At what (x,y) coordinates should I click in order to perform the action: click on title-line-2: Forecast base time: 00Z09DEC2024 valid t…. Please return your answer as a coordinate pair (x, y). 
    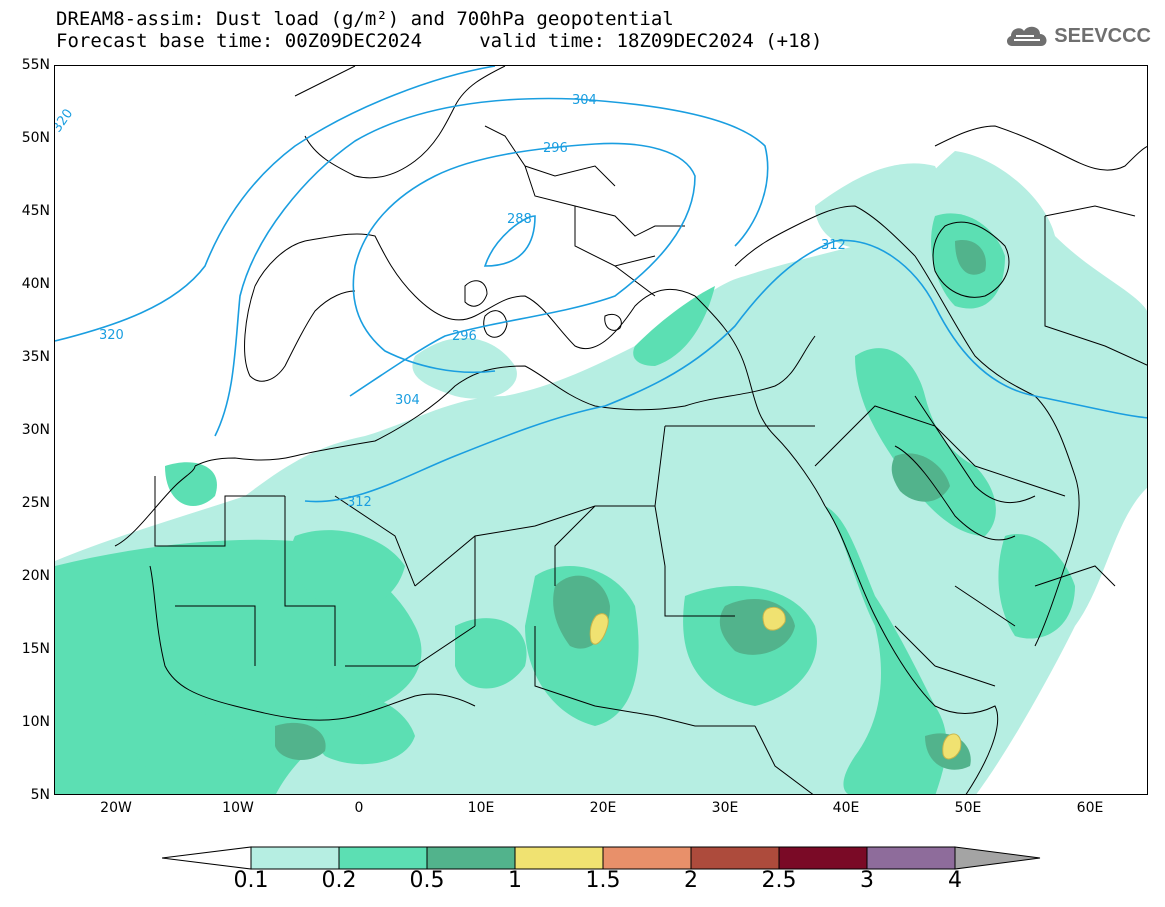
    Looking at the image, I should click on (439, 41).